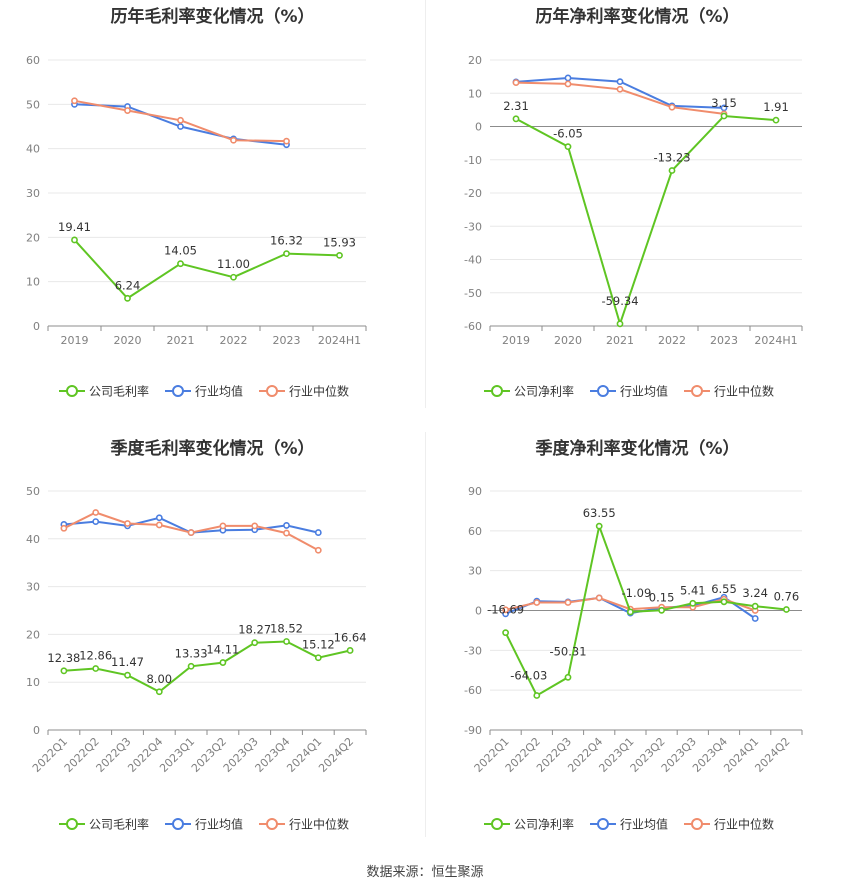 The width and height of the screenshot is (850, 891). Describe the element at coordinates (181, 340) in the screenshot. I see `x-tick-label: 2021` at that location.